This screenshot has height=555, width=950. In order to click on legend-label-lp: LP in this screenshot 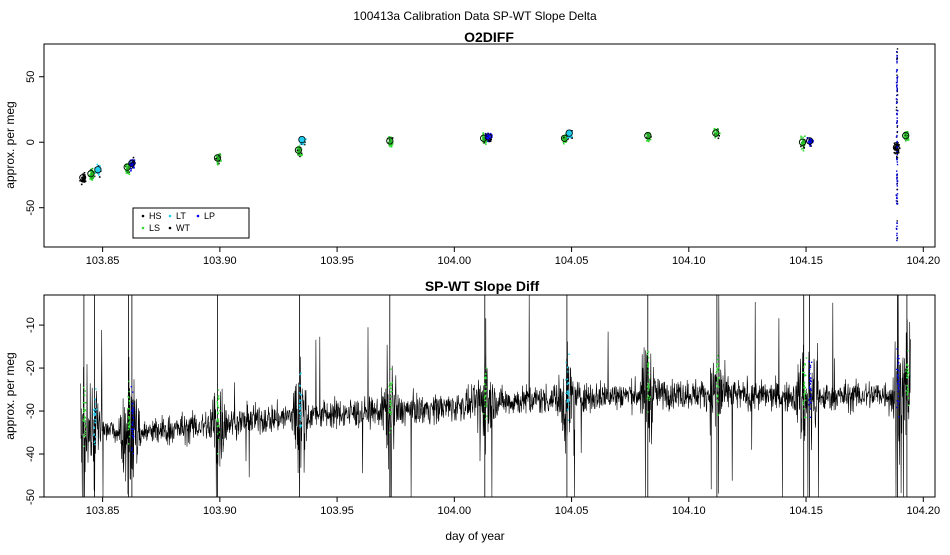, I will do `click(209, 216)`.